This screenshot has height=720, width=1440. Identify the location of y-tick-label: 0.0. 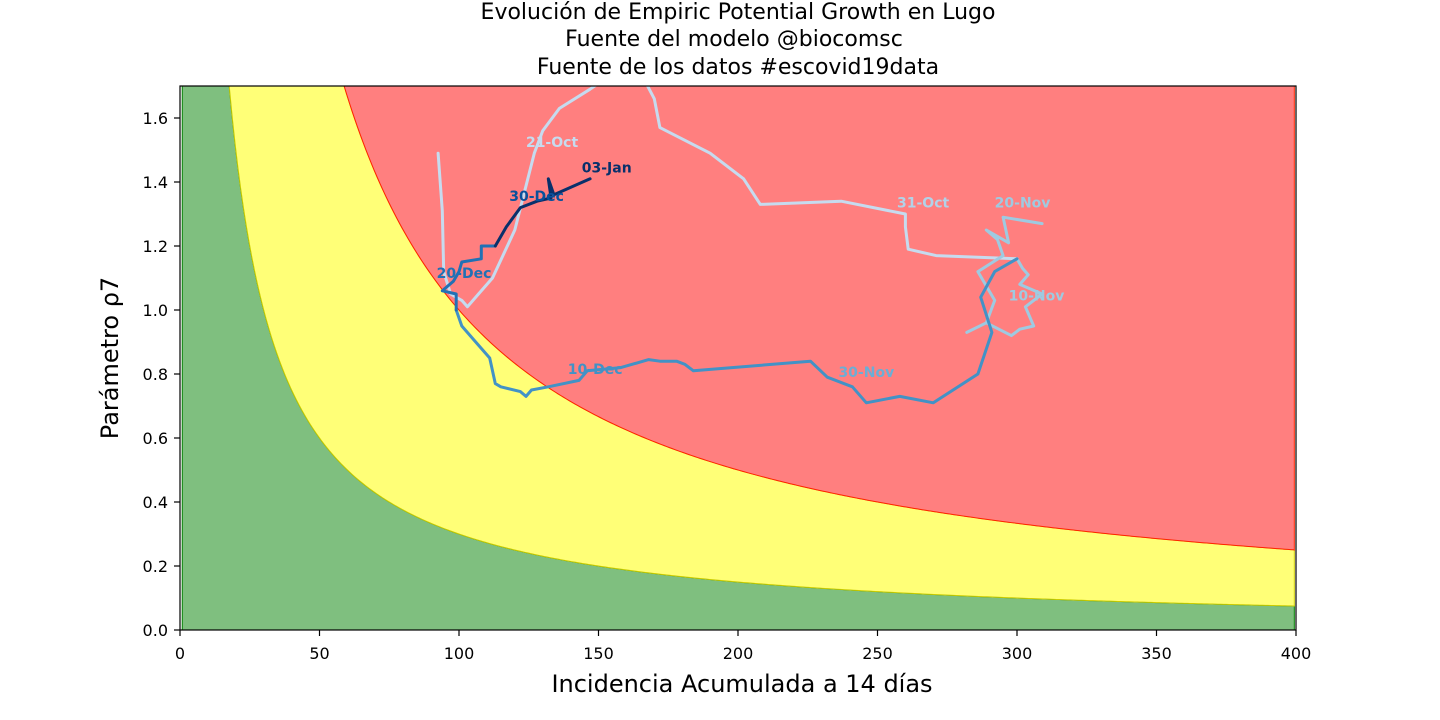
(155, 630).